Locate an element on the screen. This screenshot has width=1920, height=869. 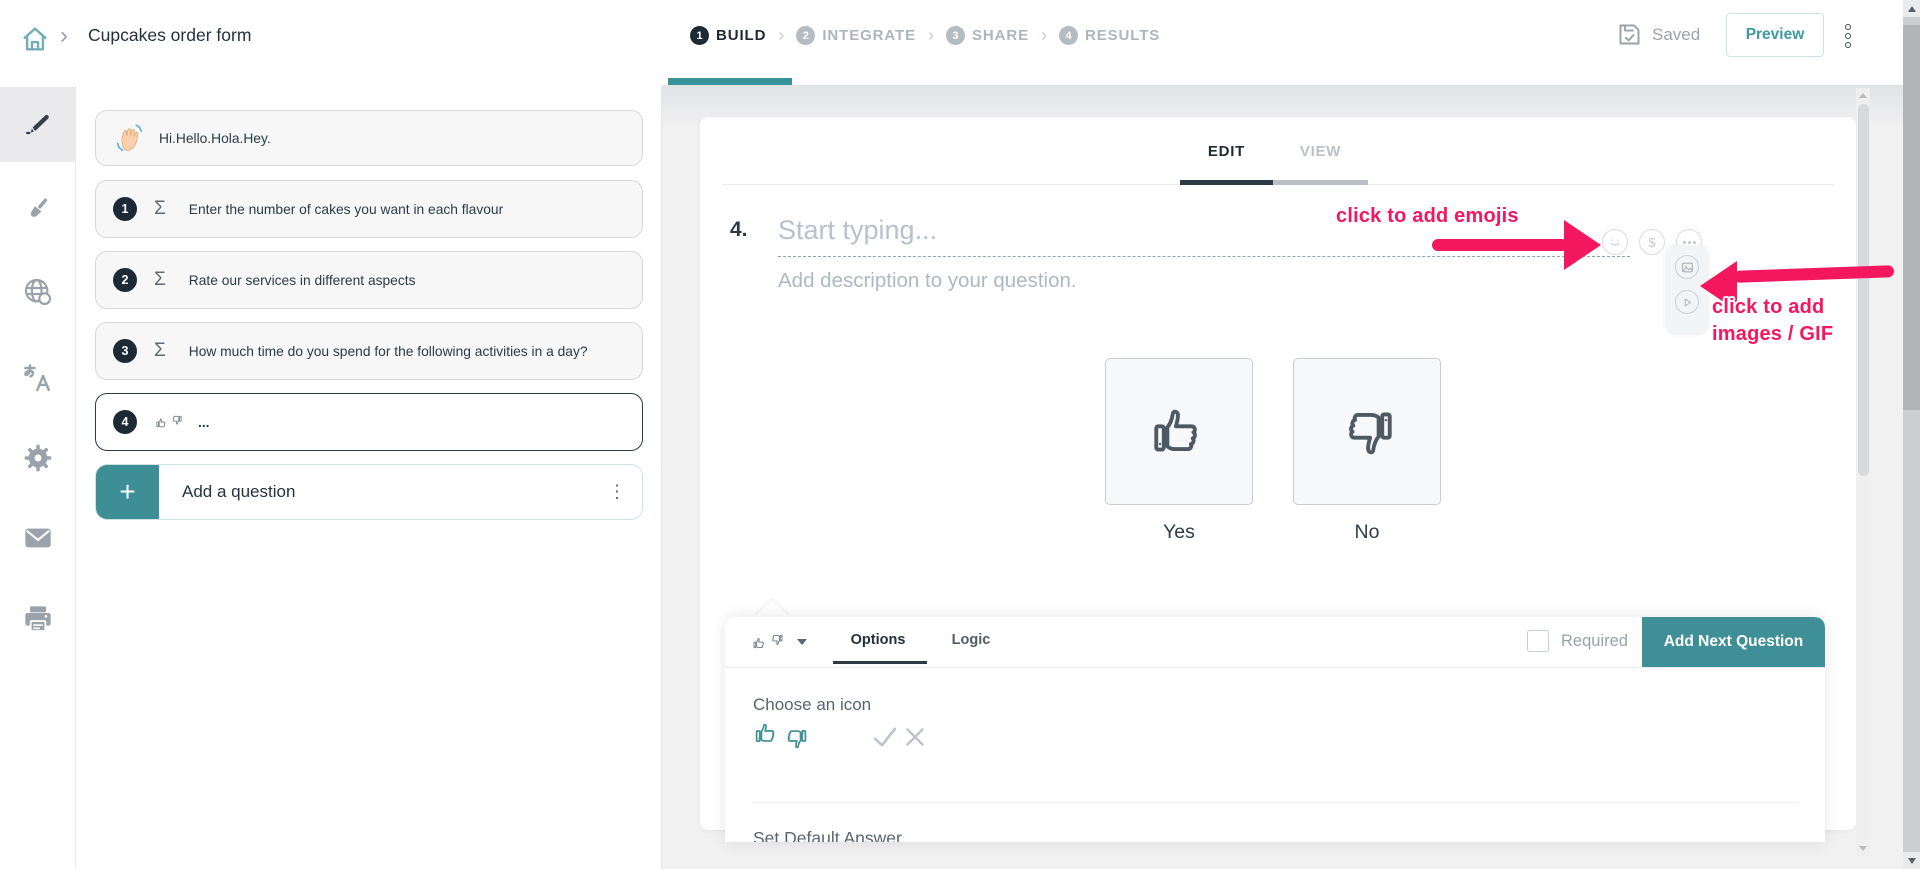
editor-scrollbar is located at coordinates (1863, 472).